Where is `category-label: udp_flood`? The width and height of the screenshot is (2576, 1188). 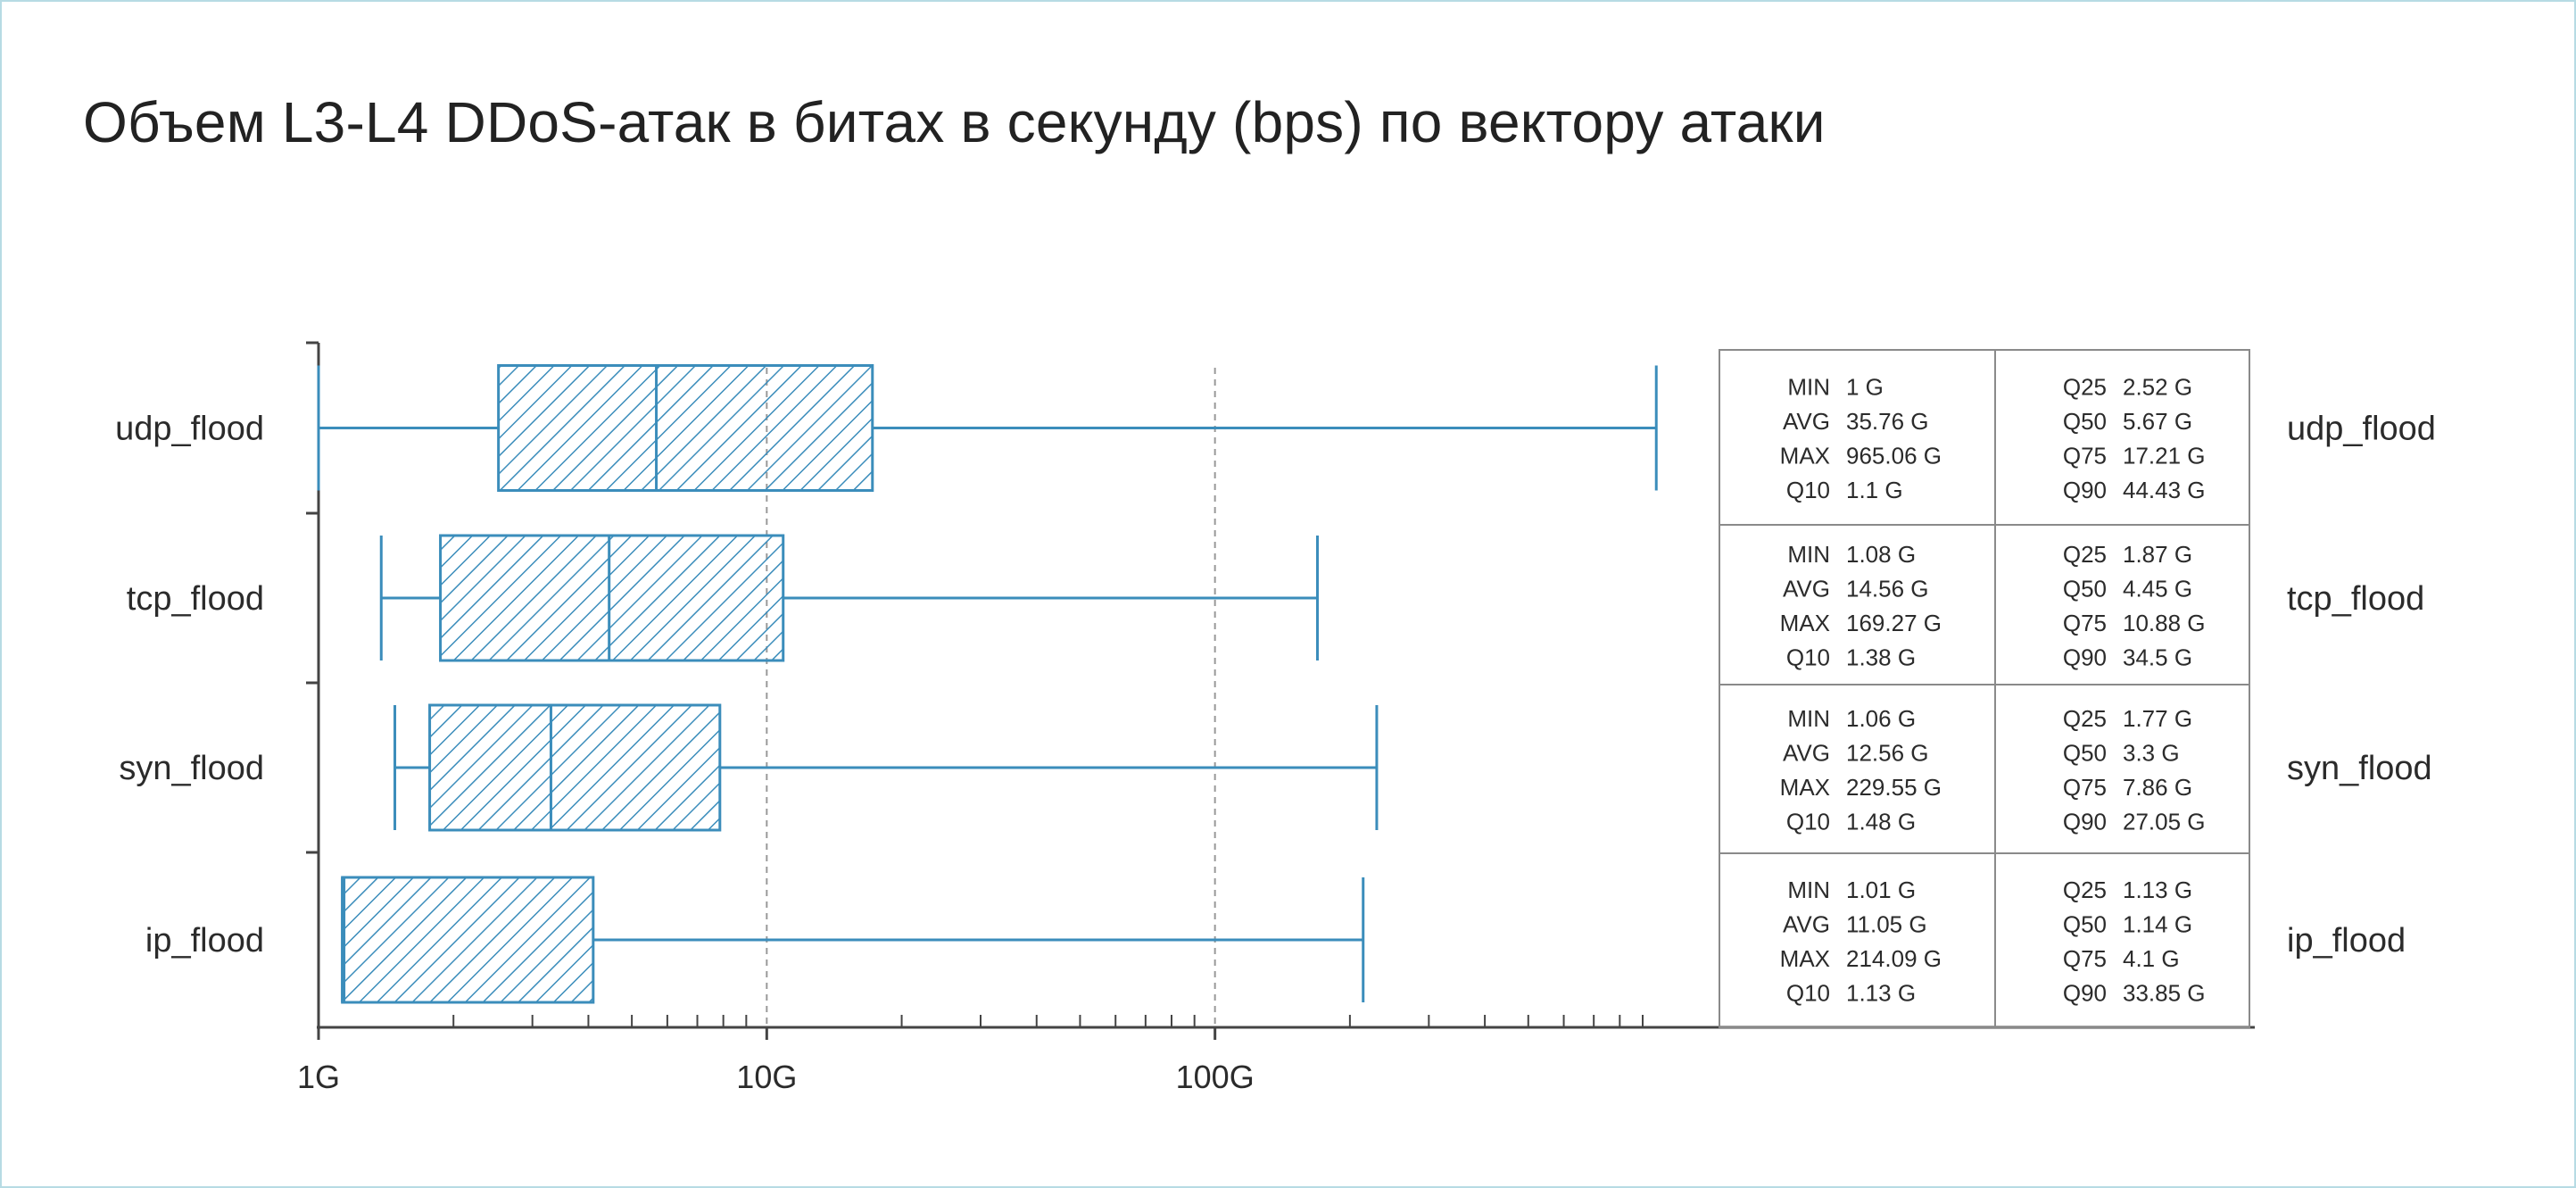 category-label: udp_flood is located at coordinates (189, 430).